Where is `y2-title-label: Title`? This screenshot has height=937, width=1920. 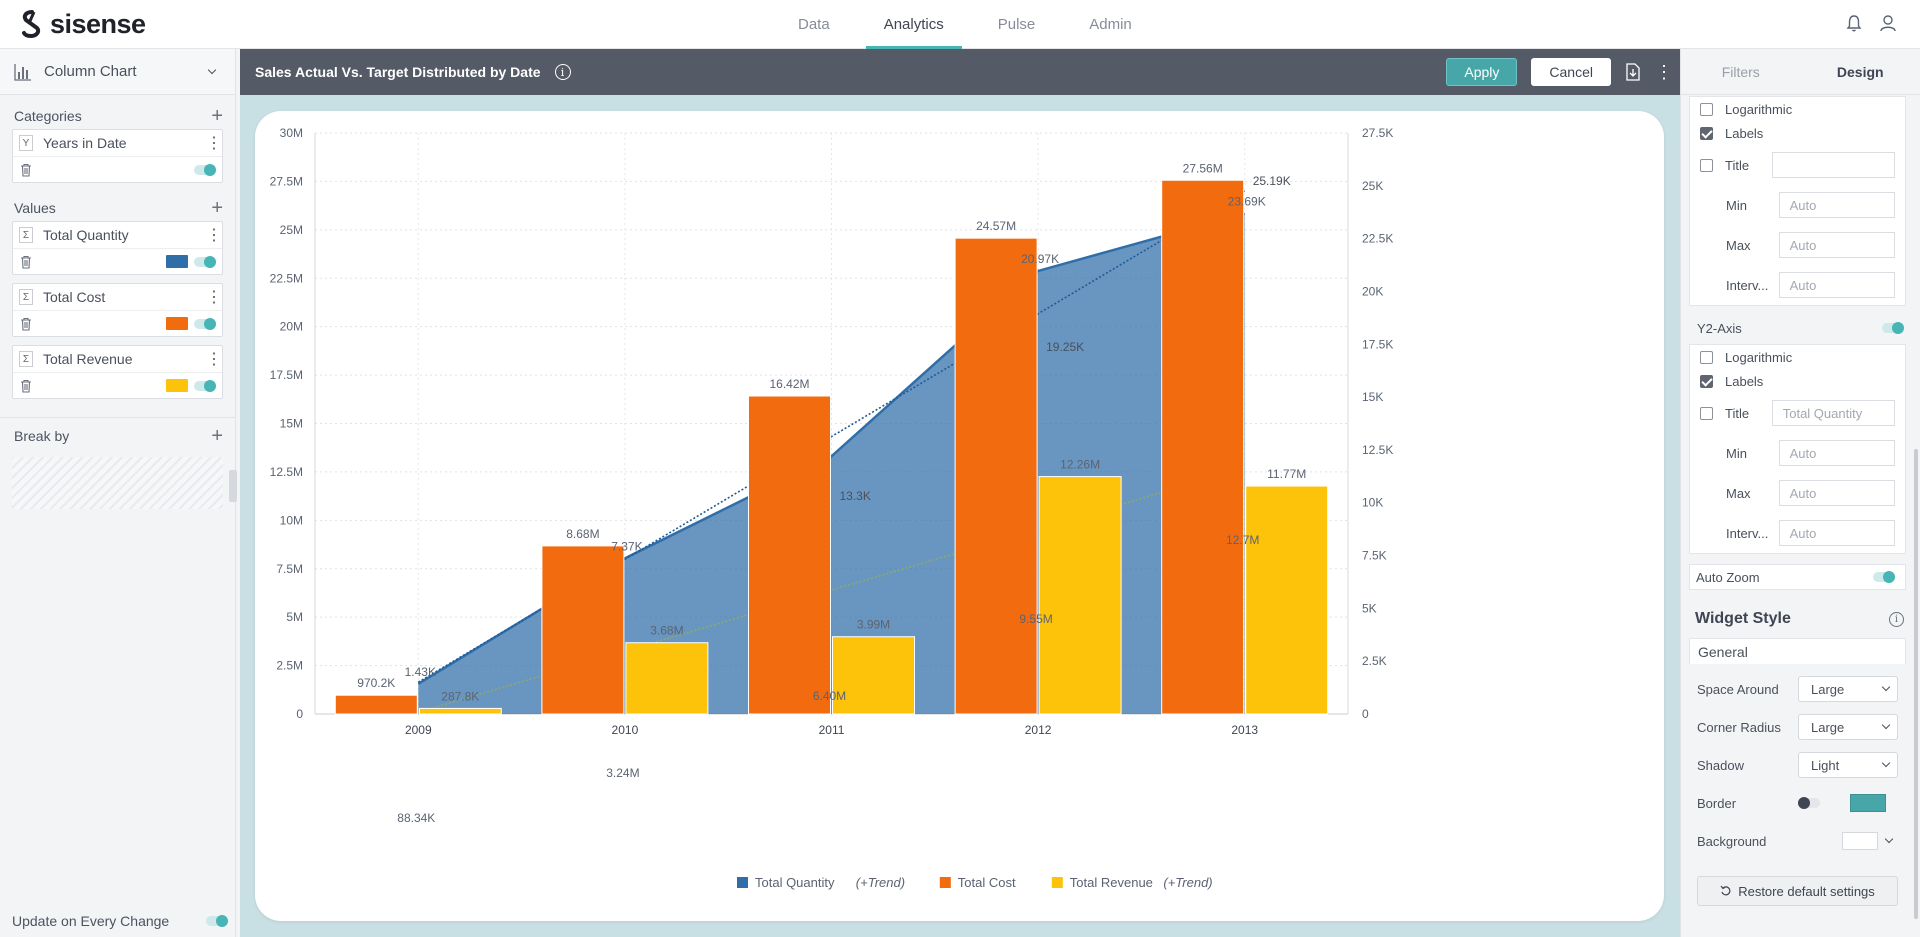 y2-title-label: Title is located at coordinates (1737, 413).